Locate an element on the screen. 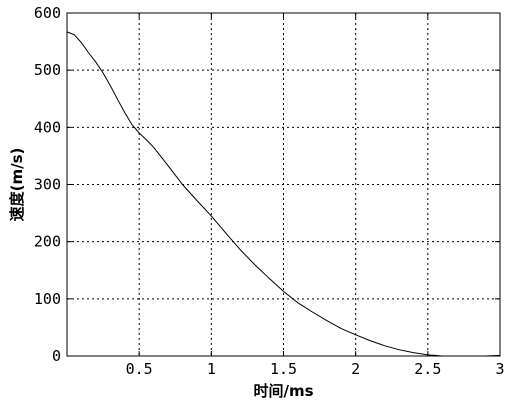 This screenshot has width=510, height=402. y-tick-label: 100 is located at coordinates (47, 299).